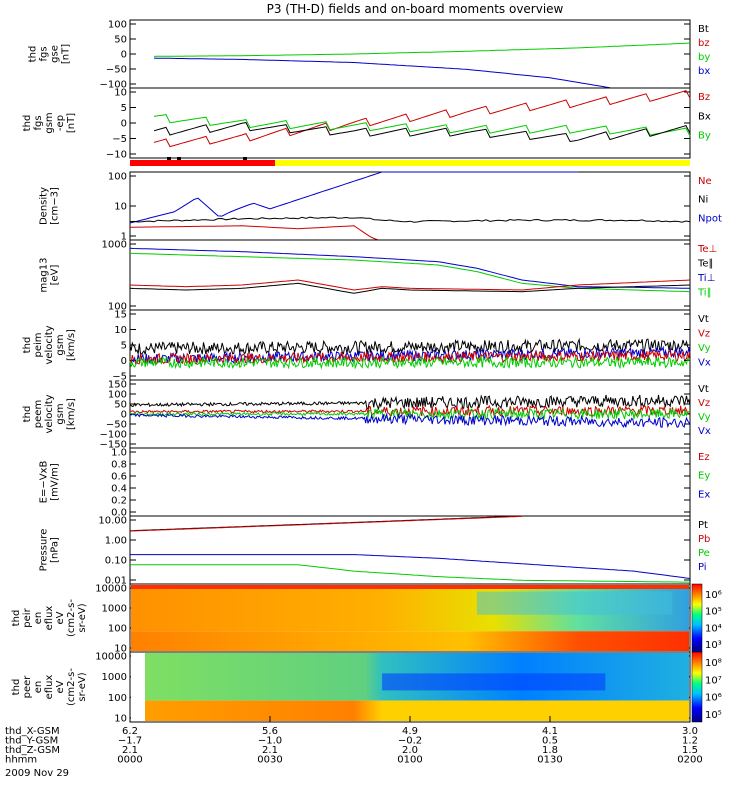 This screenshot has width=750, height=800. Describe the element at coordinates (710, 218) in the screenshot. I see `legend-Npot: Npot` at that location.